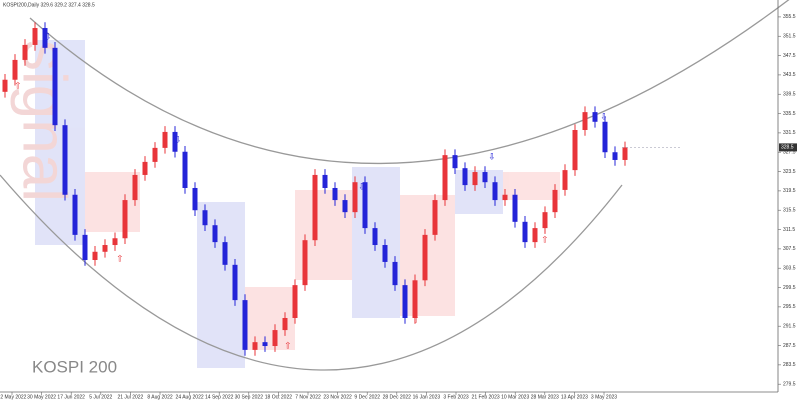  Describe the element at coordinates (604, 397) in the screenshot. I see `x-tick-label: 3 May 2023` at that location.